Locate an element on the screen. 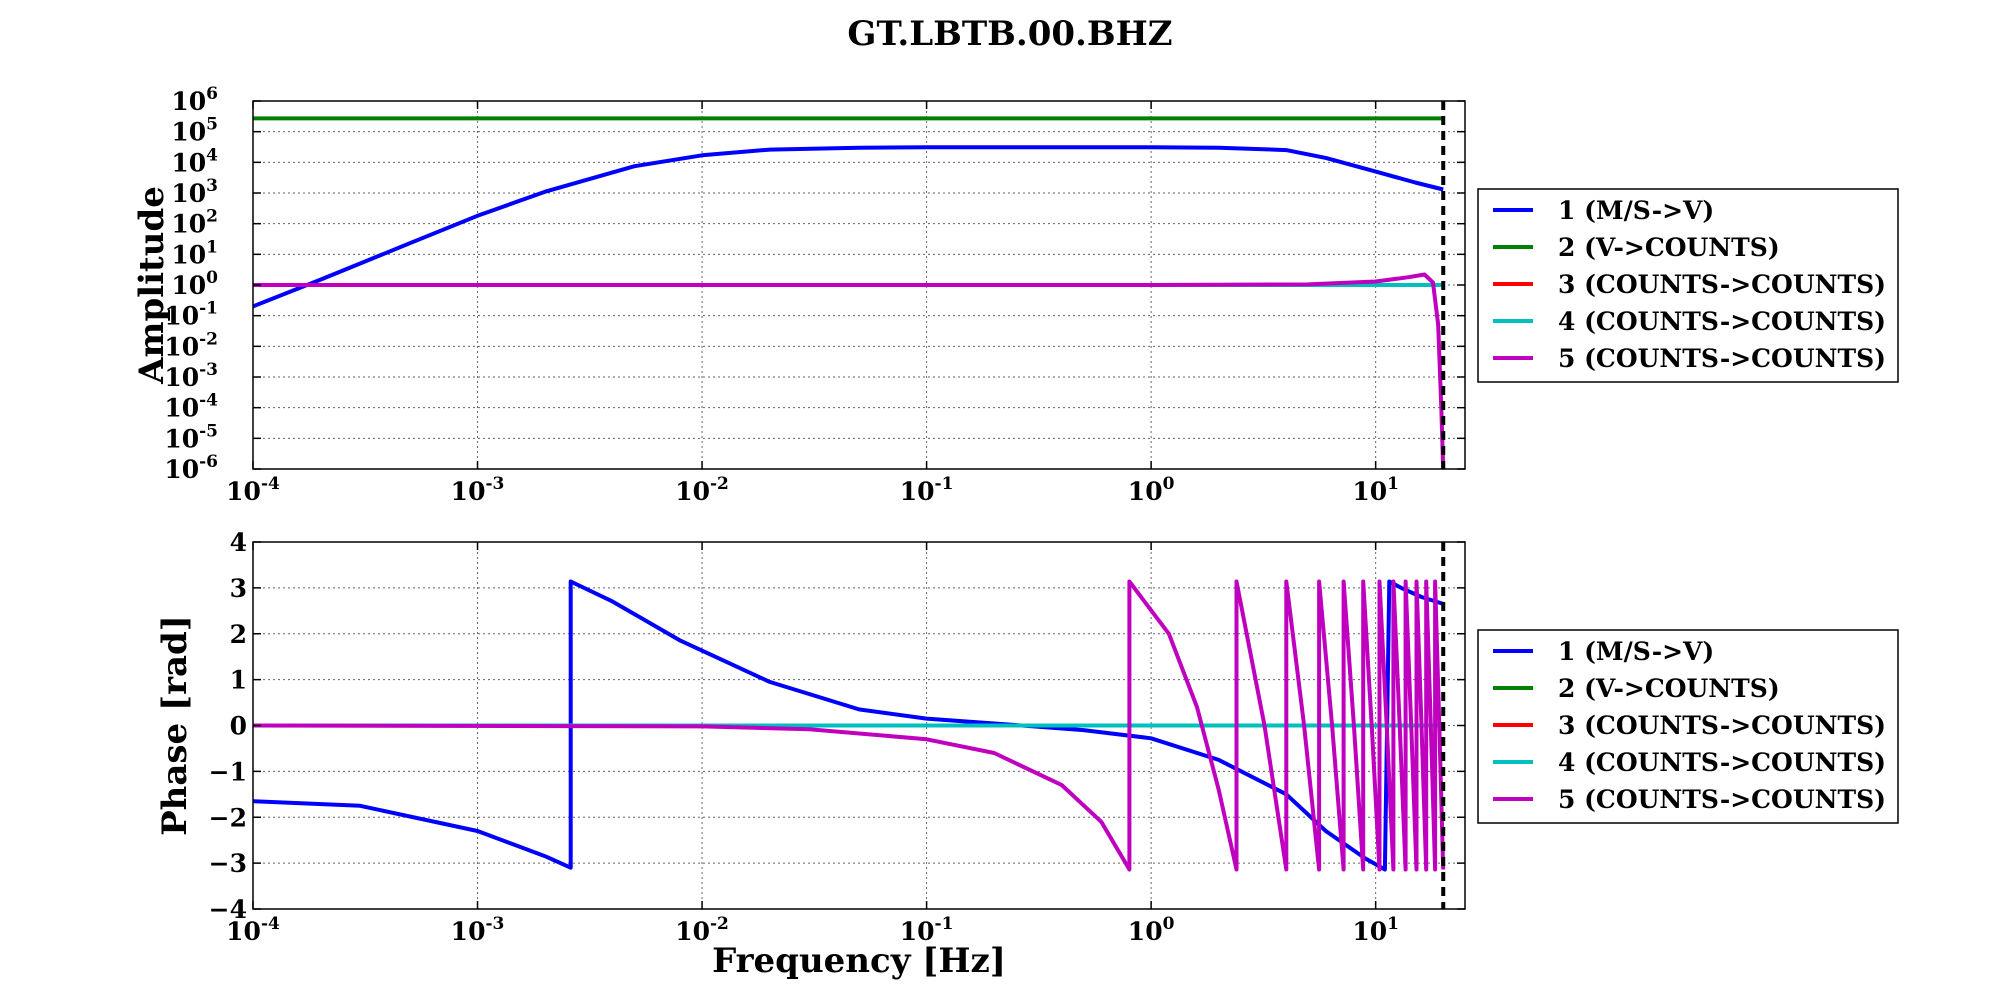 This screenshot has height=1000, width=2000. y-tick-label: 10⁶ is located at coordinates (194, 100).